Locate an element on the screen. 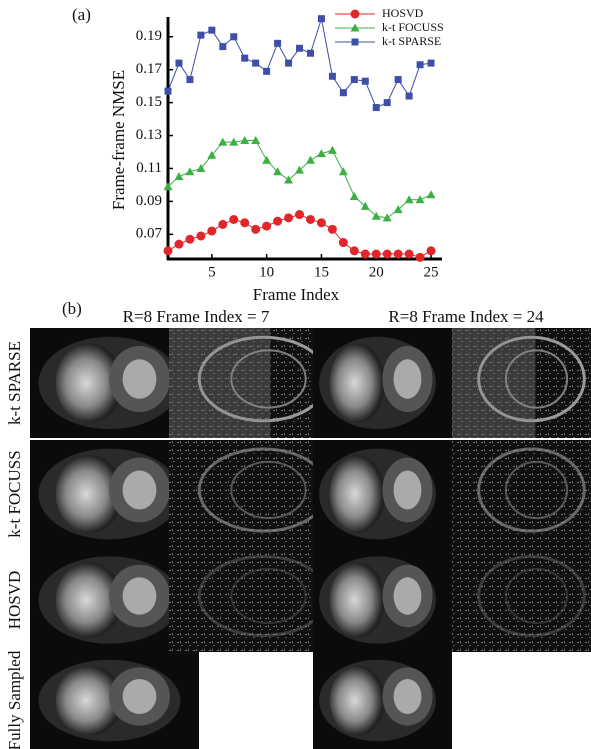  x-tick-label: 10 is located at coordinates (266, 272).